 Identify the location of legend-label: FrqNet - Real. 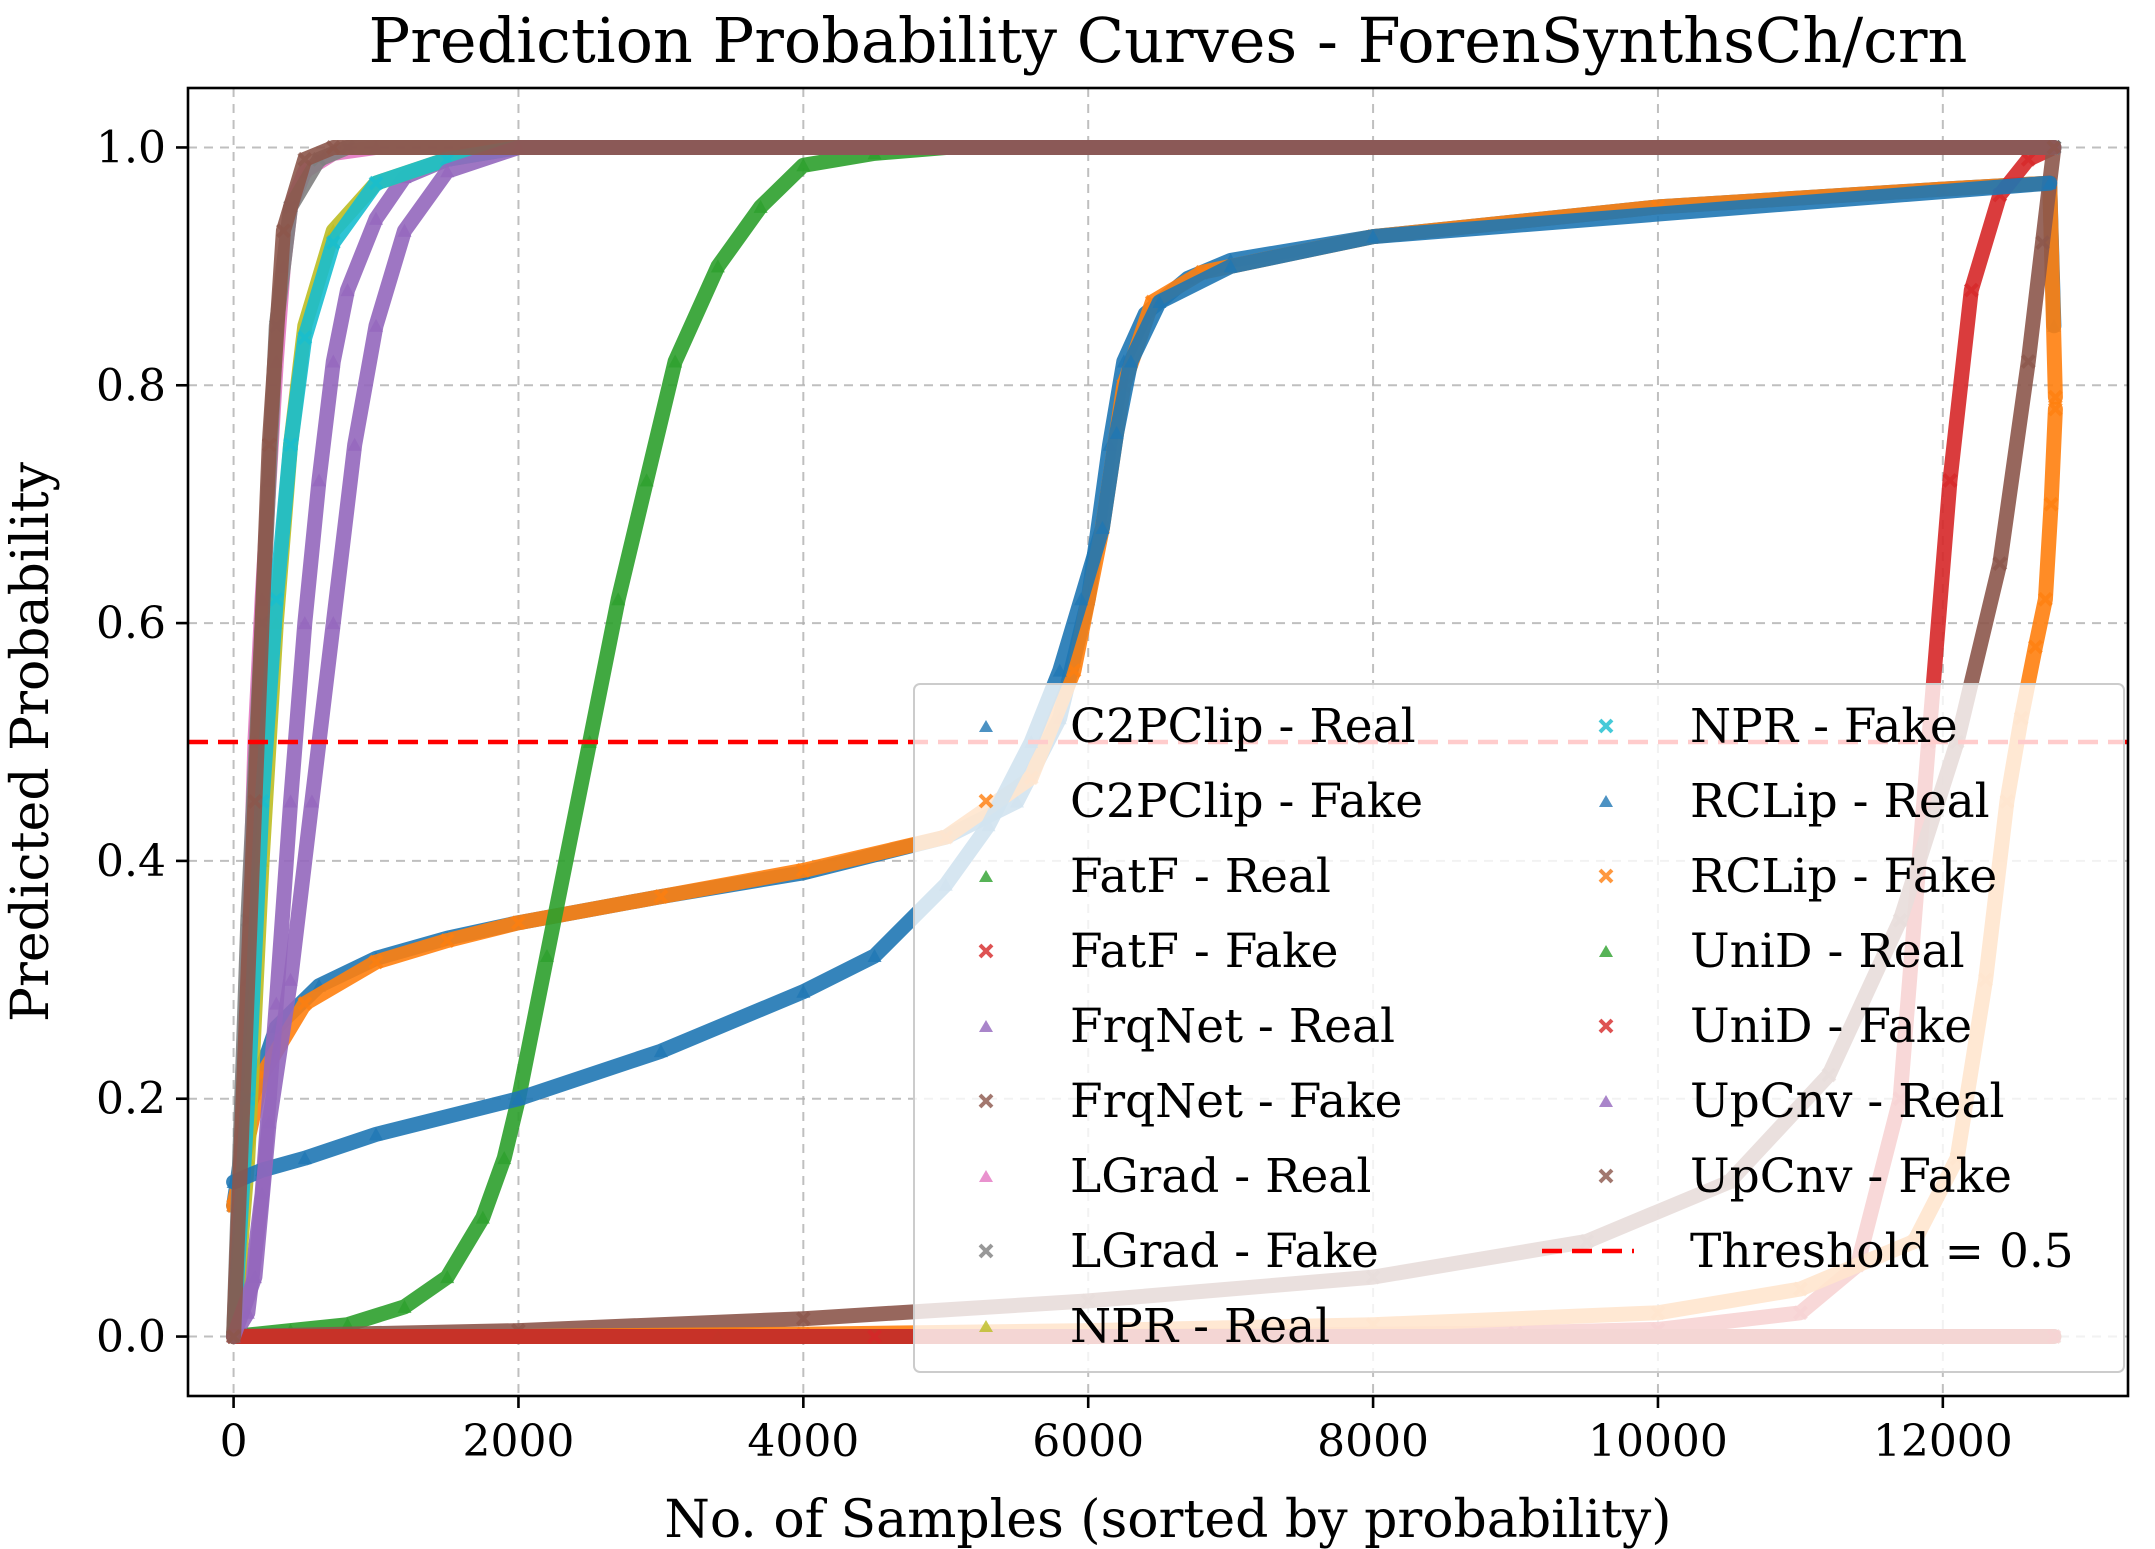
(1232, 1026).